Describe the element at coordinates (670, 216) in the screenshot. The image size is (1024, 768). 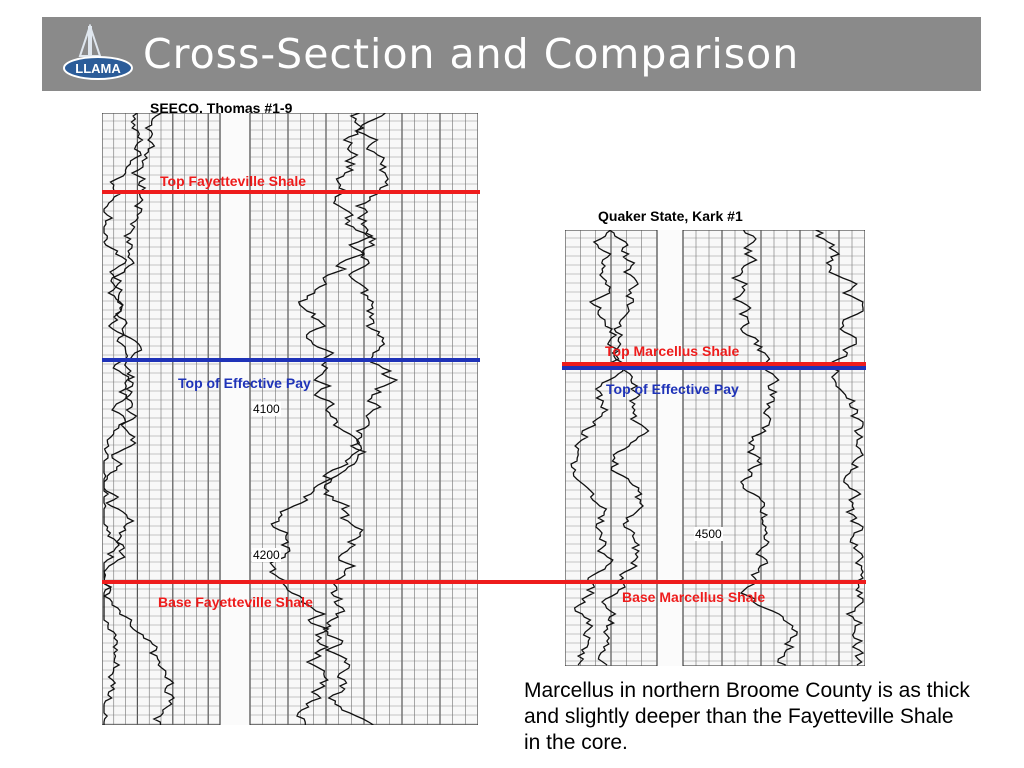
I see `right-well-name: Quaker State, Kark #1` at that location.